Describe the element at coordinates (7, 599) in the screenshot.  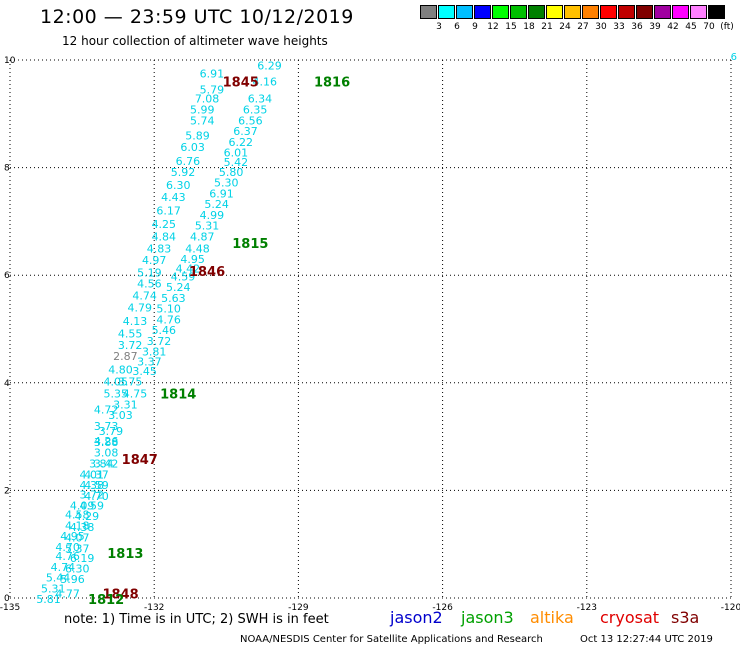
I see `y-tick-label: 0` at that location.